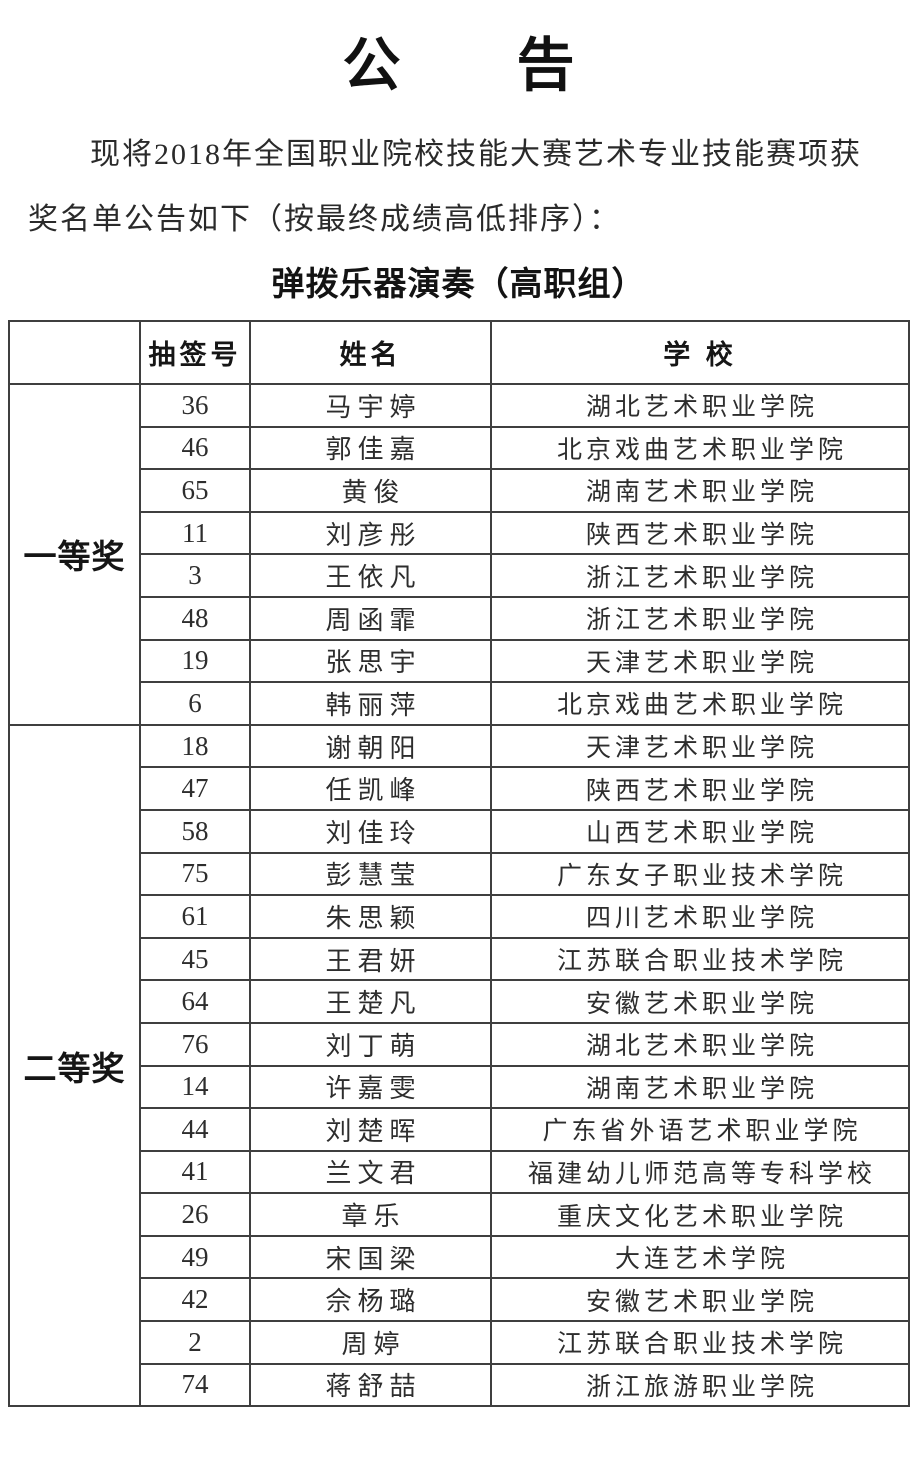 The width and height of the screenshot is (917, 1474). I want to click on table-row: 3 王依凡 浙江艺术职业学院, so click(459, 575).